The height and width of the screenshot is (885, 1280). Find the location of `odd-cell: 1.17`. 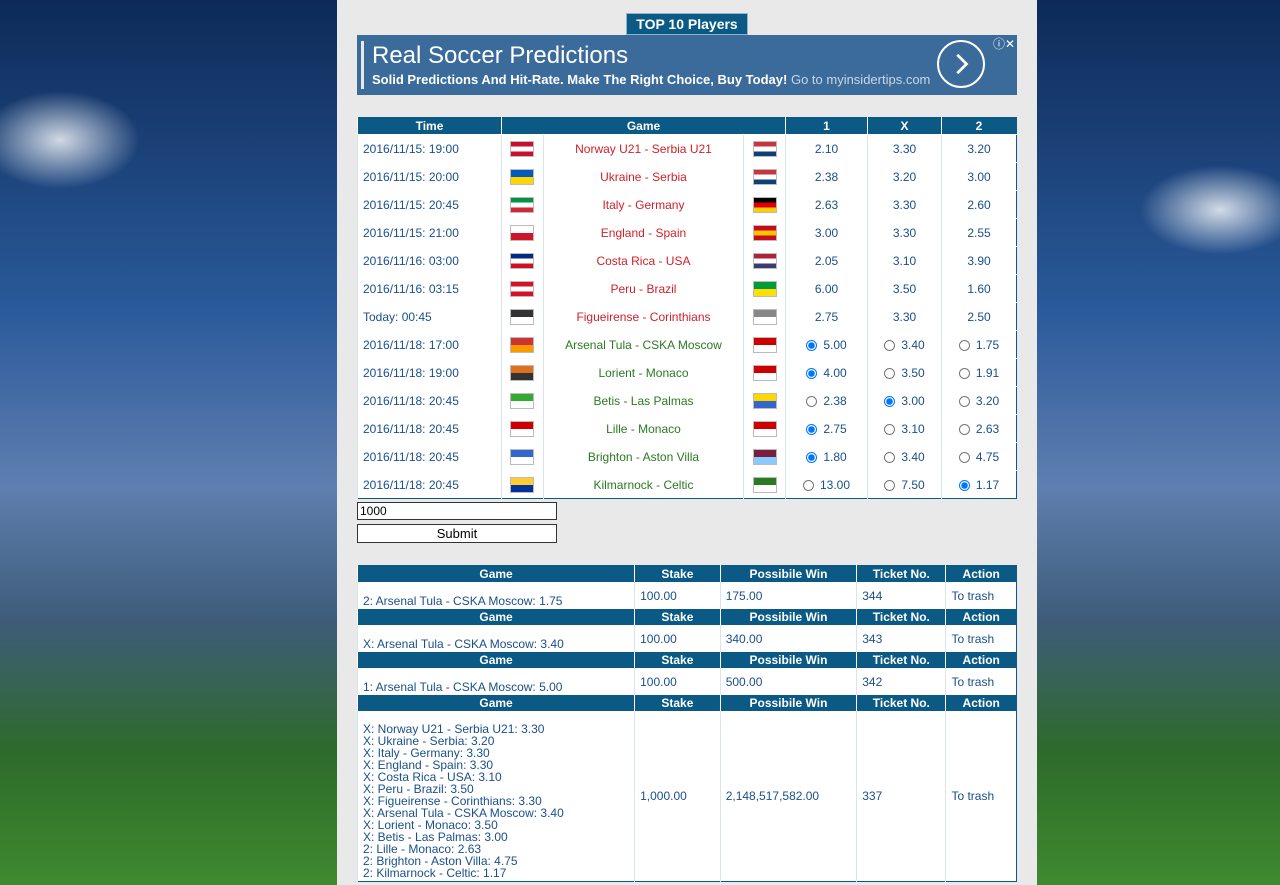

odd-cell: 1.17 is located at coordinates (979, 484).